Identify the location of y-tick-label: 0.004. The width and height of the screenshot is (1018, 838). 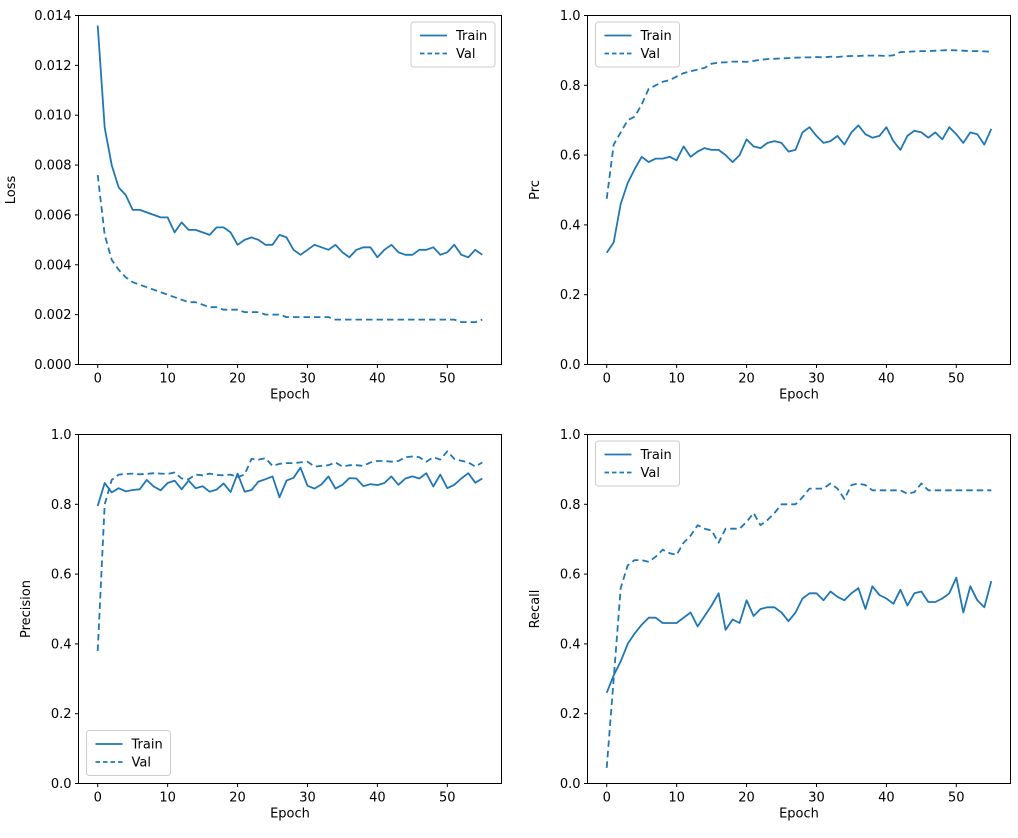
(52, 265).